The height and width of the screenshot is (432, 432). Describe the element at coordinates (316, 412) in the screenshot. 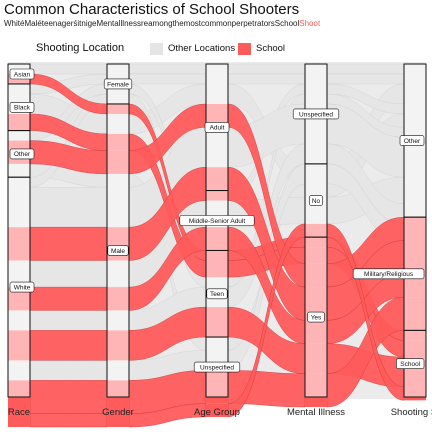

I see `axis-label-mental-illness: Mental Illness` at that location.